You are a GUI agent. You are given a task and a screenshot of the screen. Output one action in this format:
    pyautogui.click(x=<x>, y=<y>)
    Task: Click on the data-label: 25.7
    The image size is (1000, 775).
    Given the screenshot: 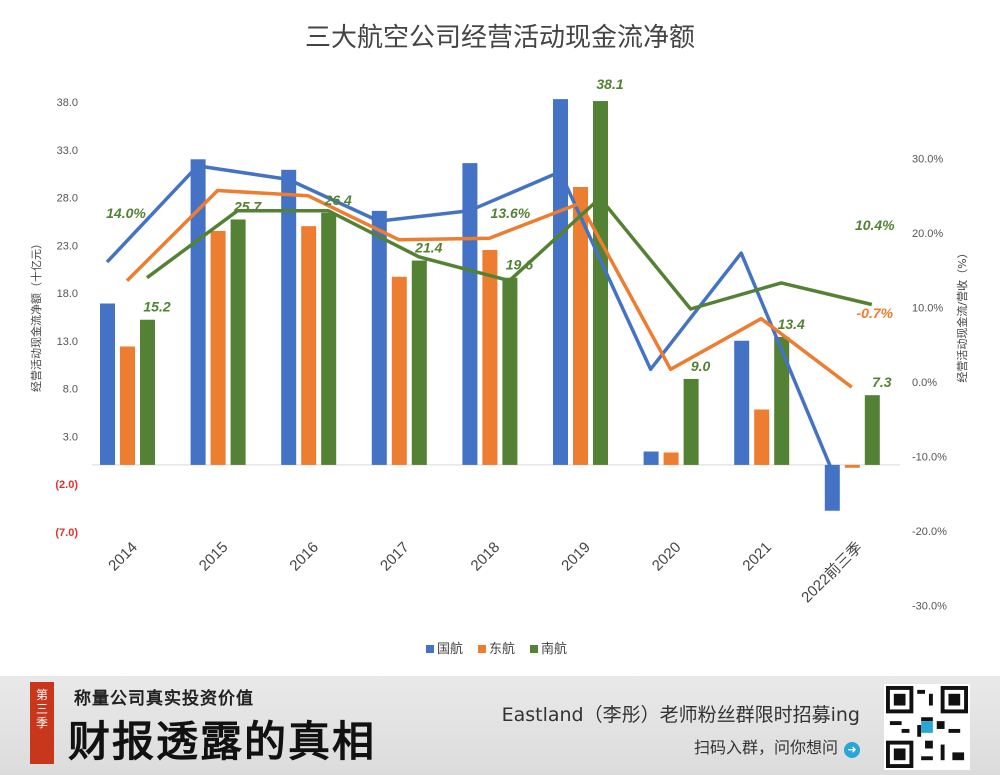 What is the action you would take?
    pyautogui.click(x=247, y=206)
    